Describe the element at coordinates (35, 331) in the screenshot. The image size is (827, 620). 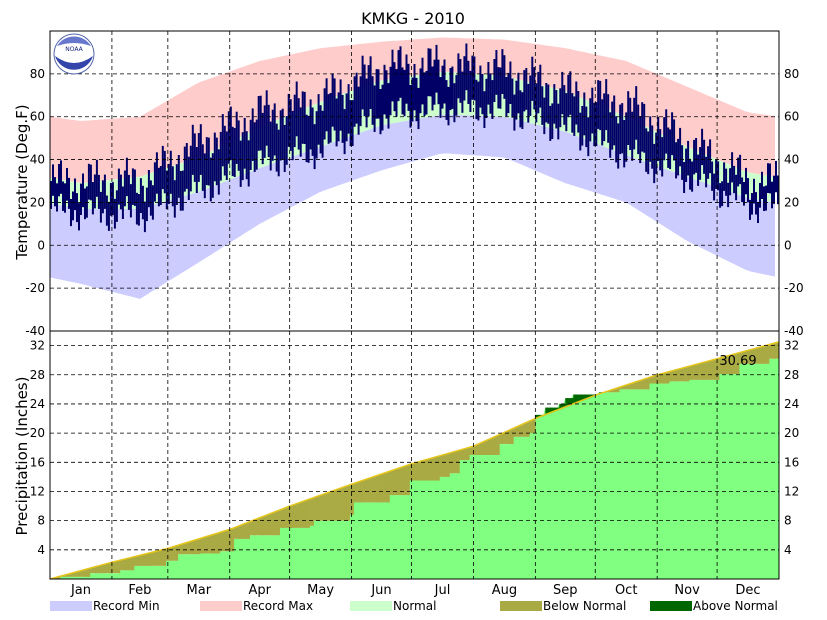
I see `temp-left-tick-label: -40` at that location.